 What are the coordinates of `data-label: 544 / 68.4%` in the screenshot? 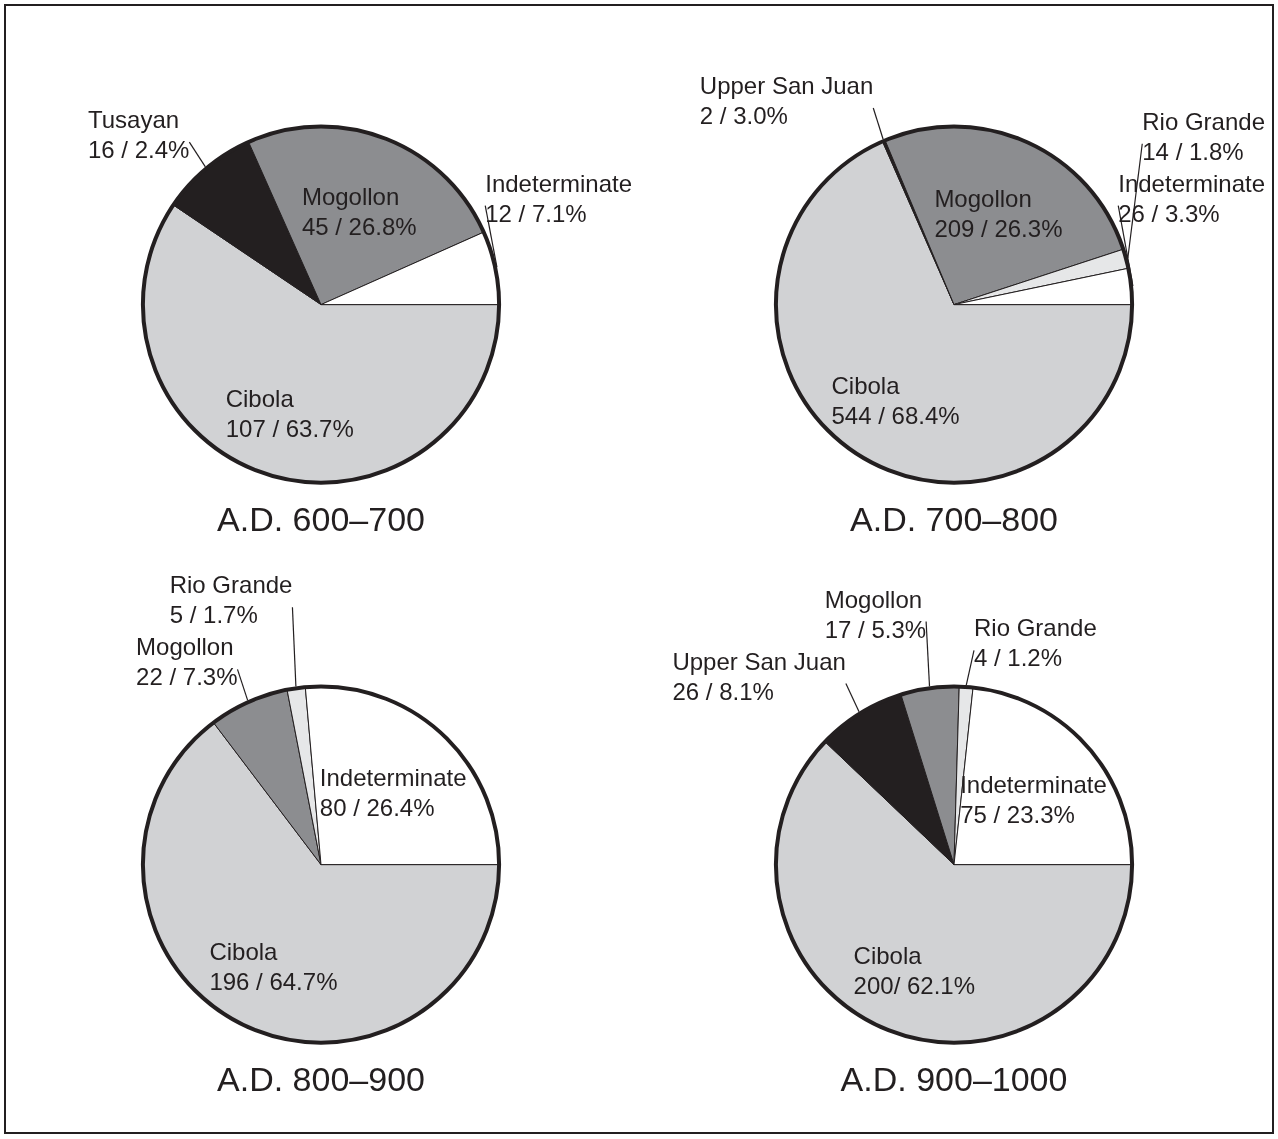 It's located at (895, 416).